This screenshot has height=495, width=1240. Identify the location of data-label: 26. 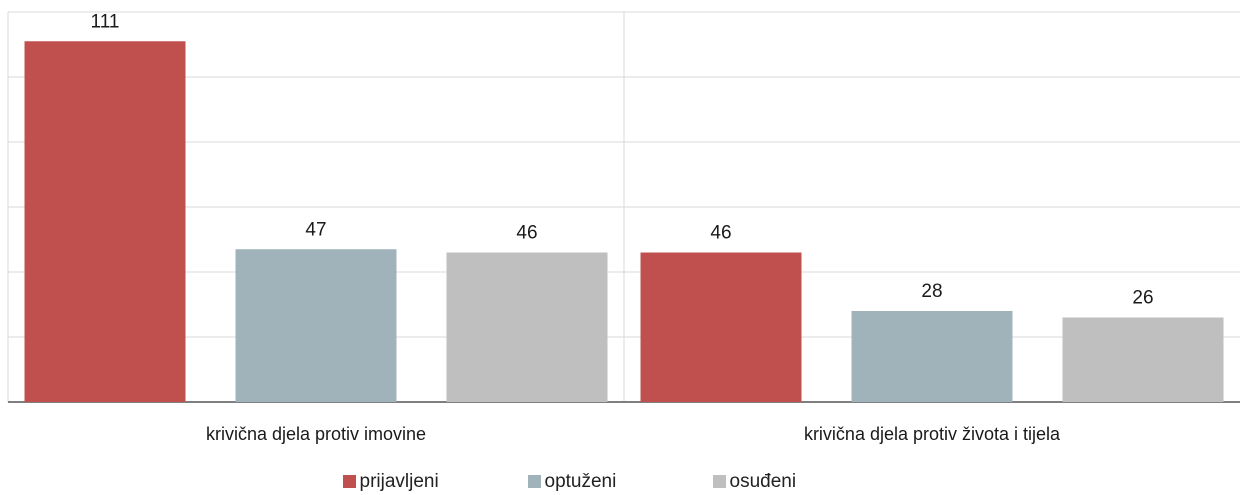
(1142, 298).